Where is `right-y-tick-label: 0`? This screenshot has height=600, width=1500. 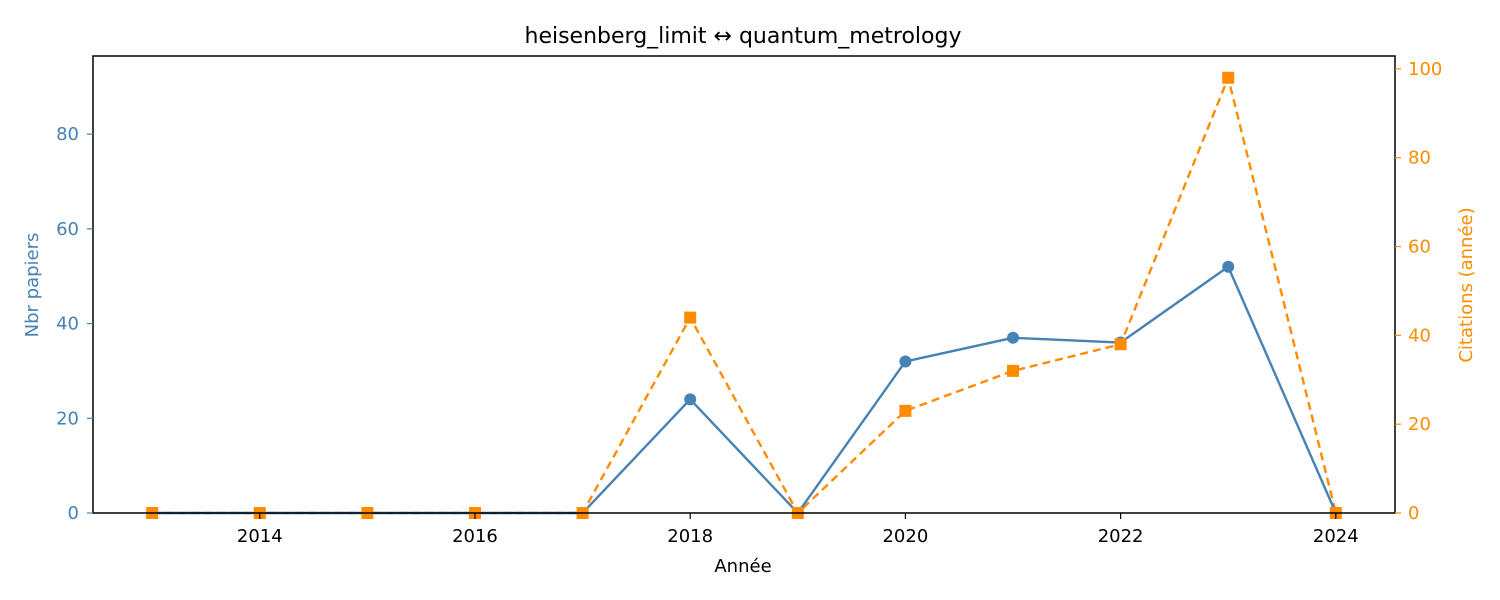
right-y-tick-label: 0 is located at coordinates (1413, 513).